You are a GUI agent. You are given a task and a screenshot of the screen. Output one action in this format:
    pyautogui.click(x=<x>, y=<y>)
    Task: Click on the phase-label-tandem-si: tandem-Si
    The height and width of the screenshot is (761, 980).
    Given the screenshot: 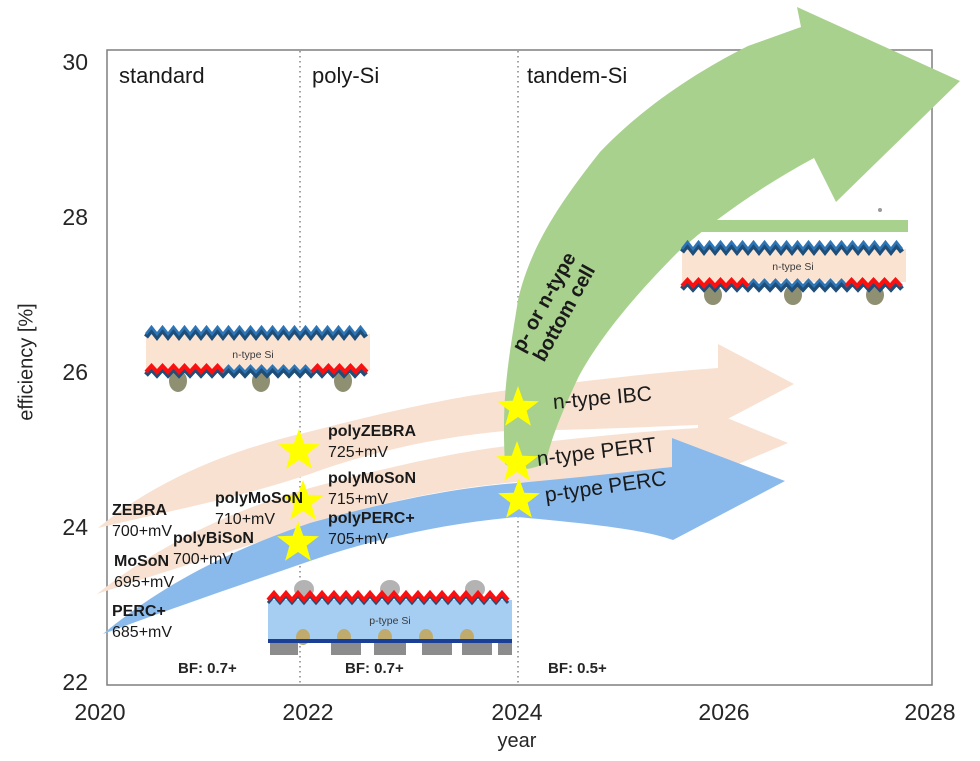 What is the action you would take?
    pyautogui.click(x=577, y=75)
    